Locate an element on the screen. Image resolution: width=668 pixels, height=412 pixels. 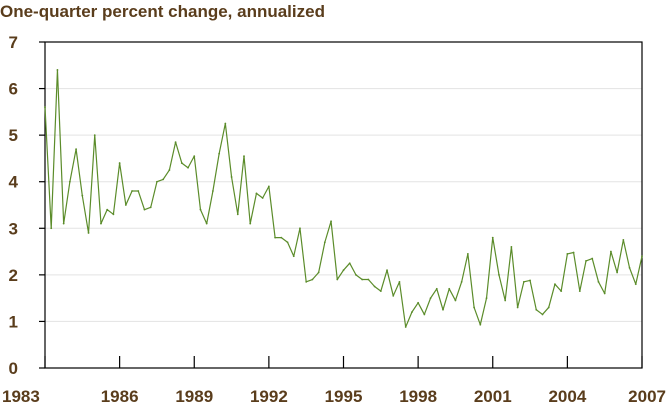
x-tick-label: 2001 is located at coordinates (493, 396).